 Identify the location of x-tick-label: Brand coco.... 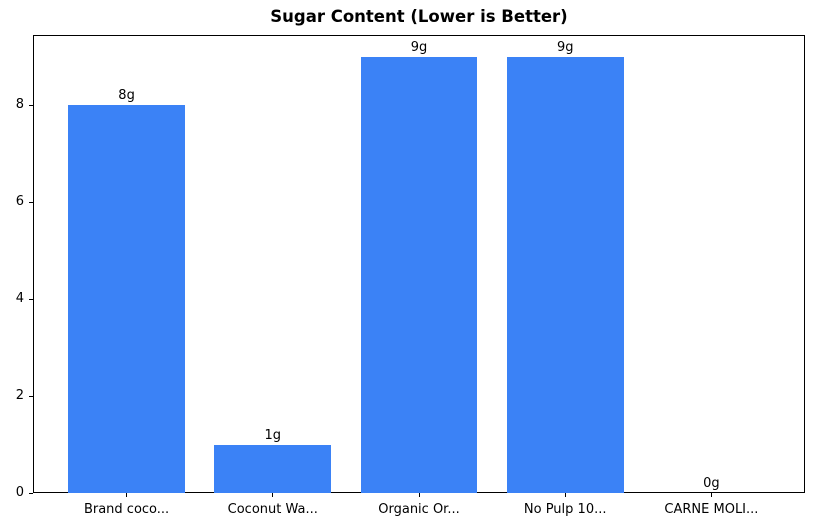
(126, 509).